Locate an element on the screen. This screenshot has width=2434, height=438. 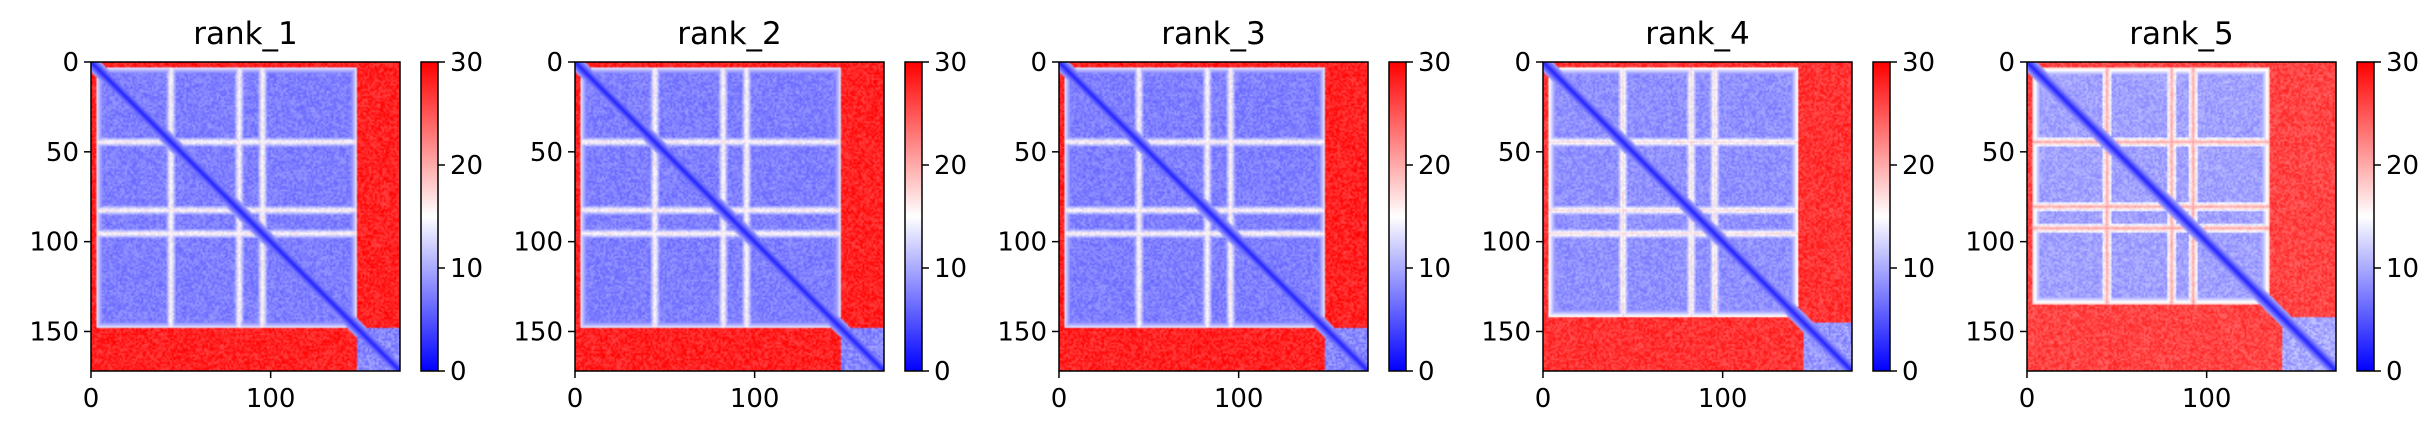
panel-title: rank_4 is located at coordinates (1697, 34).